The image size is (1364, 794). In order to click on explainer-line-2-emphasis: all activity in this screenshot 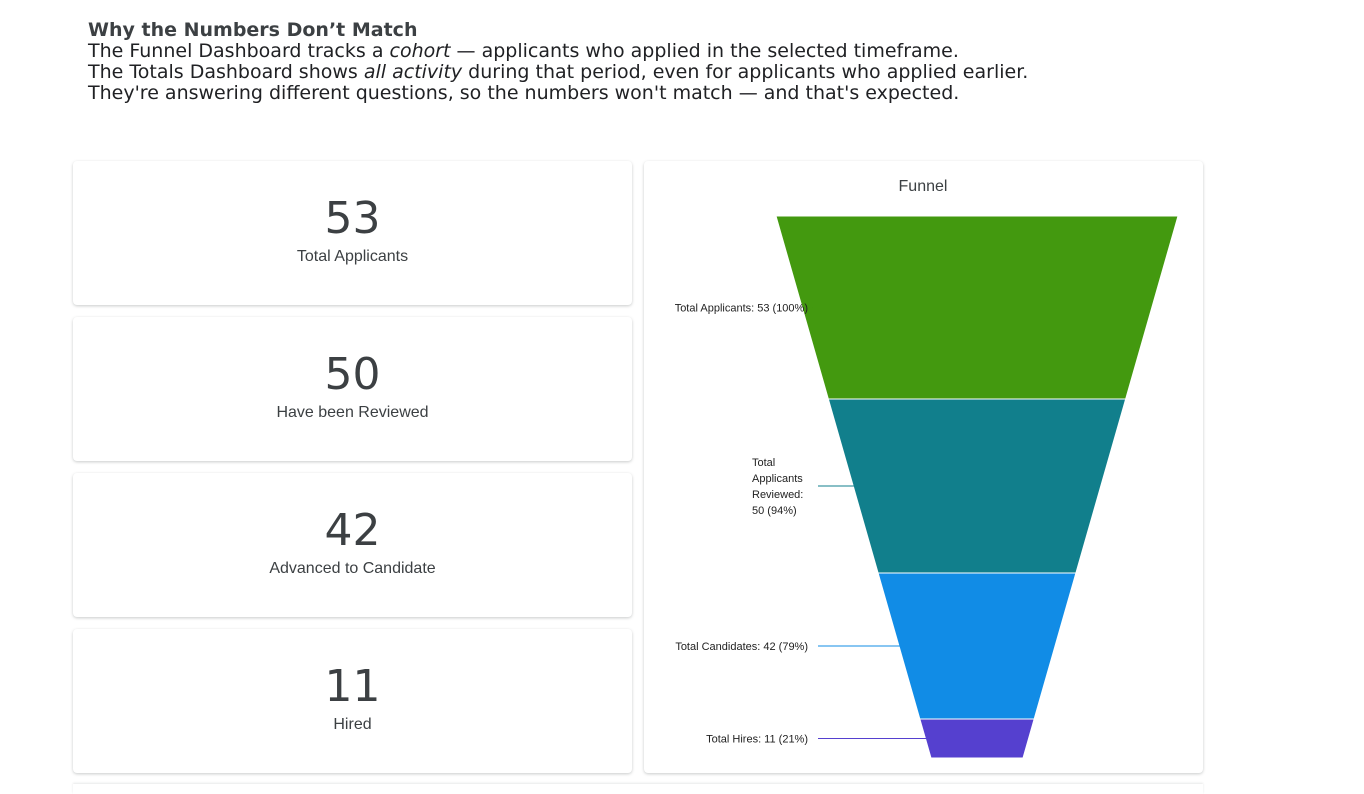, I will do `click(413, 72)`.